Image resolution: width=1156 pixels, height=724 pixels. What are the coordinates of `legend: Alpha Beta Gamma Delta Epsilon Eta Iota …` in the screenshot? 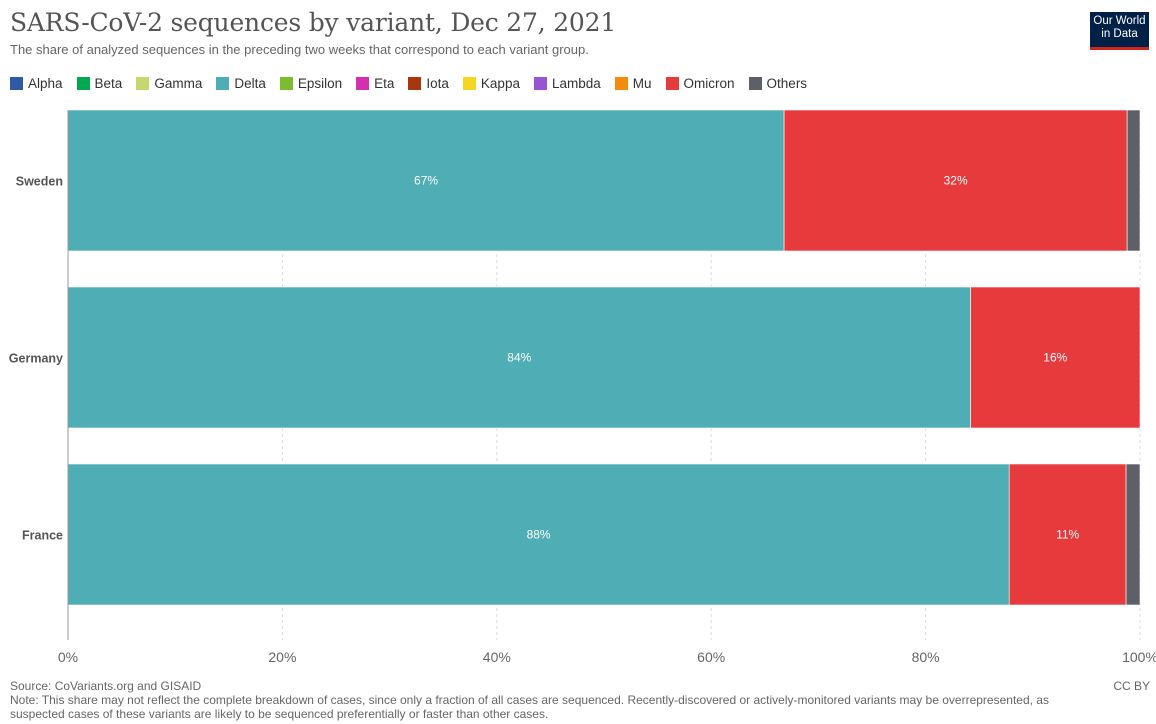 It's located at (415, 83).